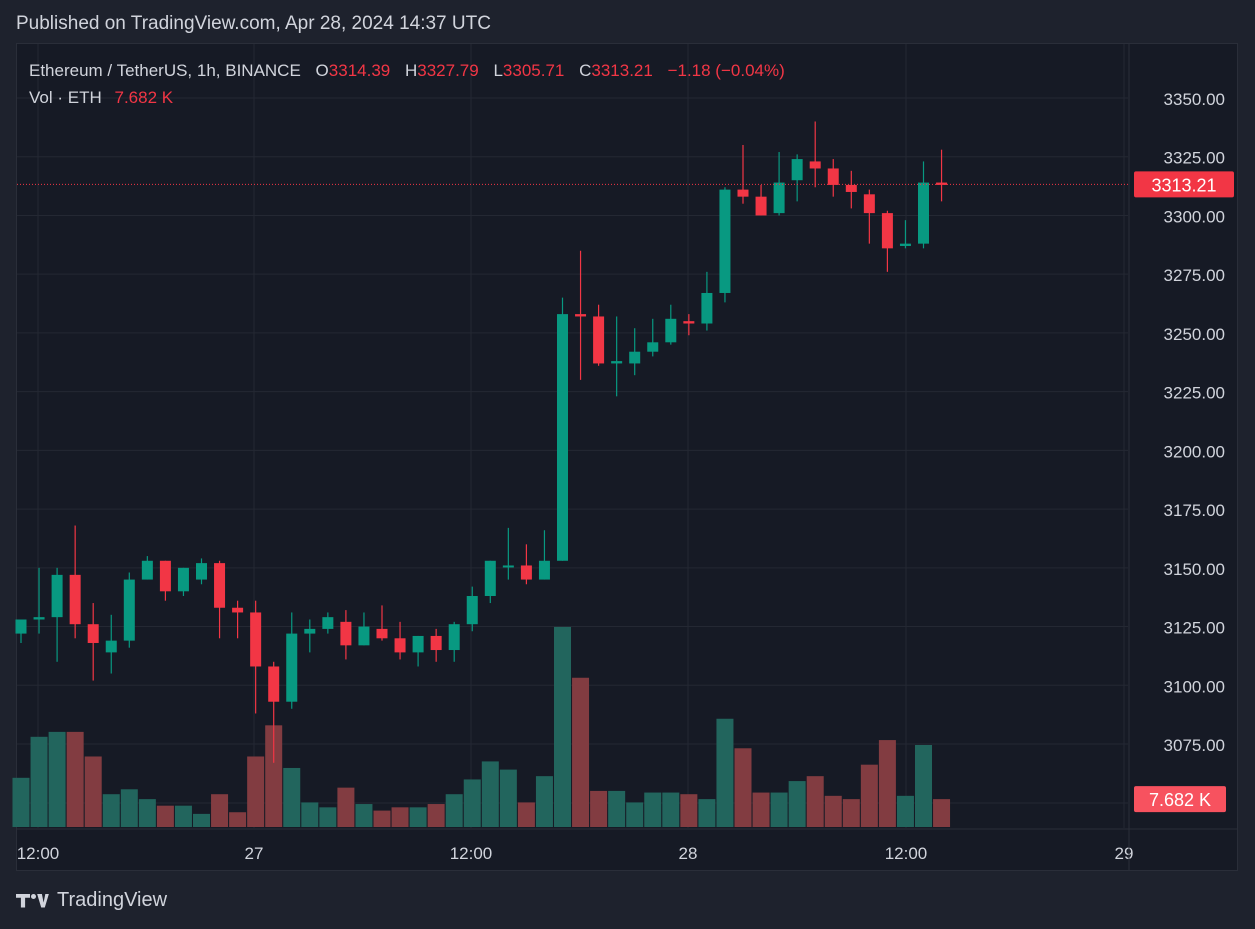 The width and height of the screenshot is (1255, 929). What do you see at coordinates (38, 853) in the screenshot?
I see `x-tick-label: 12:00` at bounding box center [38, 853].